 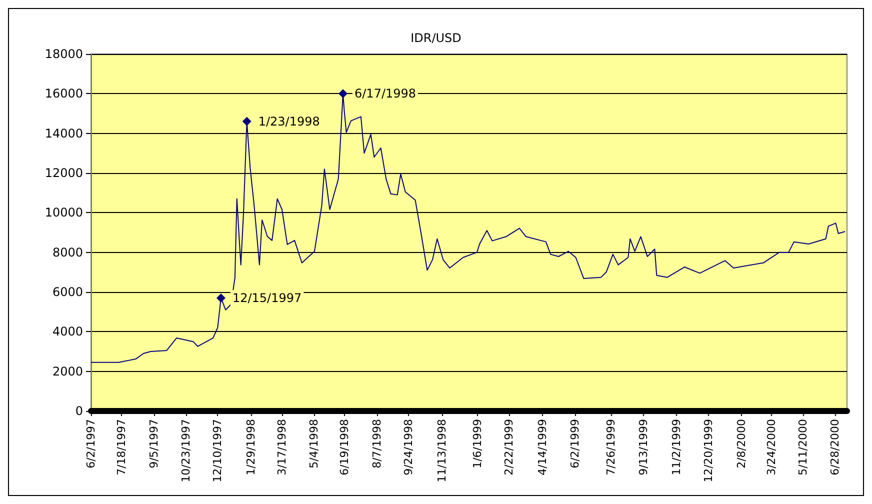 I want to click on x-tick-label: 7/18/1997, so click(x=121, y=447).